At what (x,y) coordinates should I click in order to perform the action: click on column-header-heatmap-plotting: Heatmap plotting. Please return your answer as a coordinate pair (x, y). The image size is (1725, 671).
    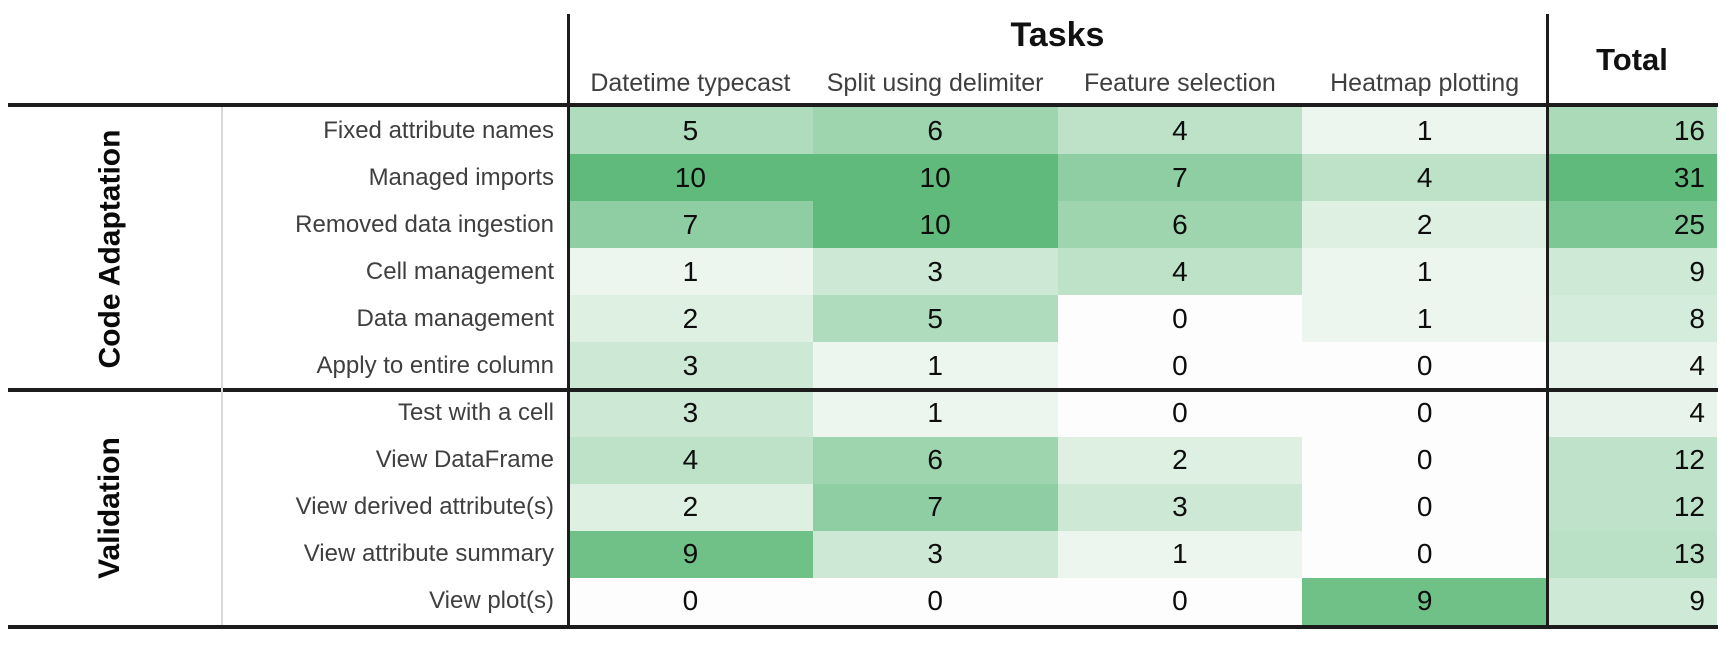
    Looking at the image, I should click on (1425, 83).